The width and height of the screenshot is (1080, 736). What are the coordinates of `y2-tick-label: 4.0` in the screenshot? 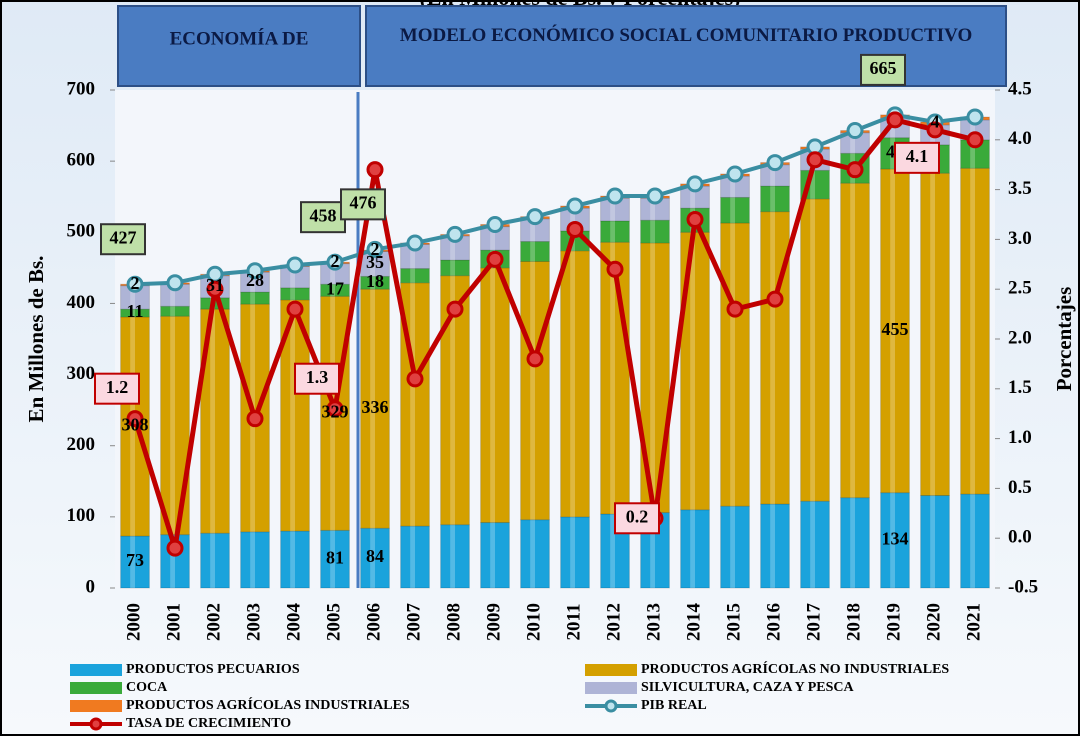 It's located at (1020, 138).